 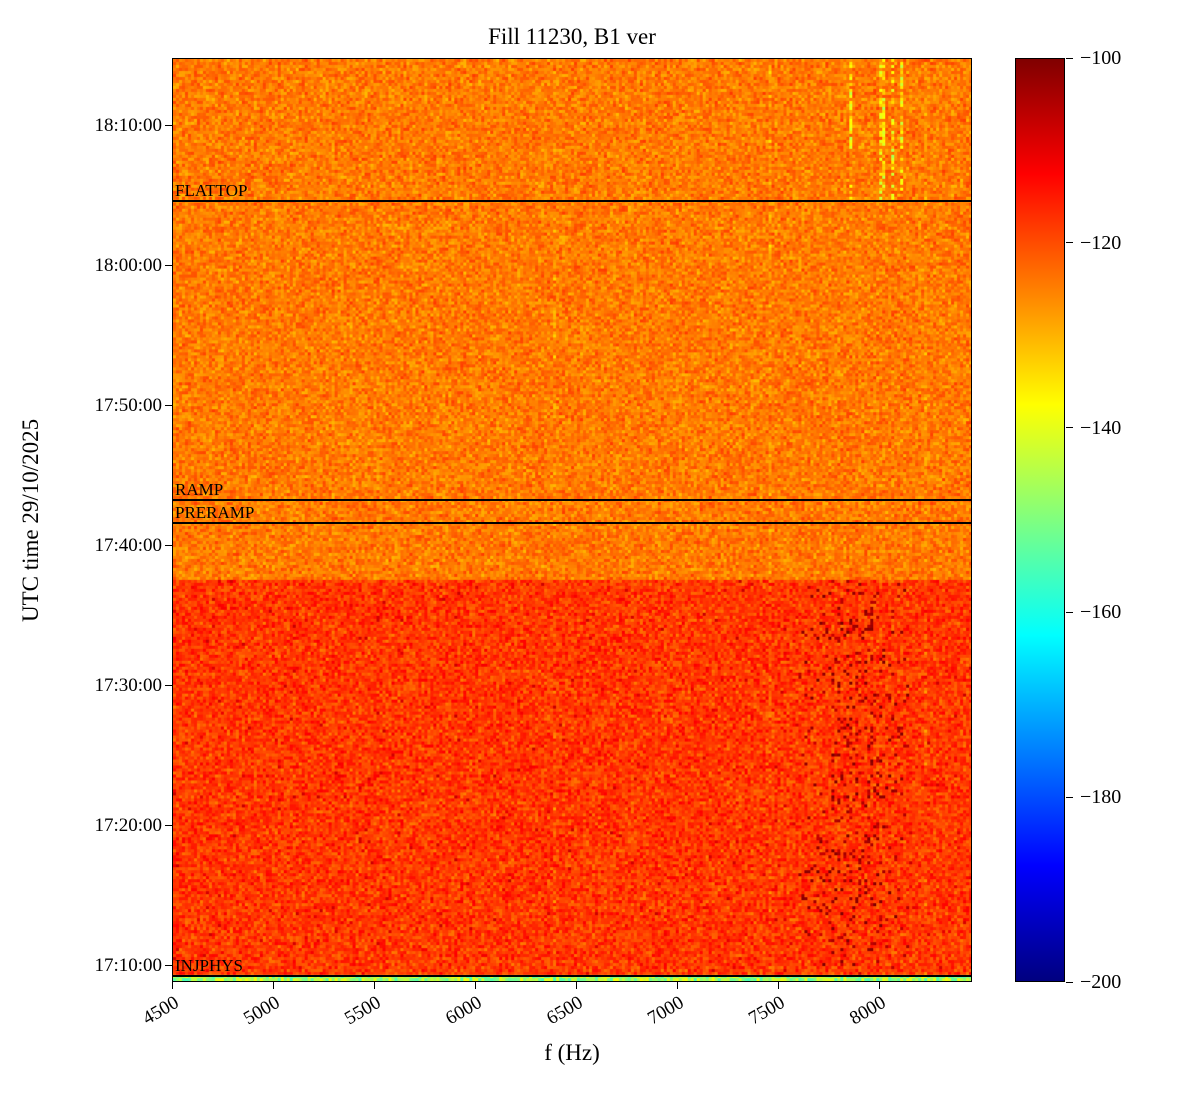 What do you see at coordinates (209, 965) in the screenshot?
I see `event-label-injphys: INJPHYS` at bounding box center [209, 965].